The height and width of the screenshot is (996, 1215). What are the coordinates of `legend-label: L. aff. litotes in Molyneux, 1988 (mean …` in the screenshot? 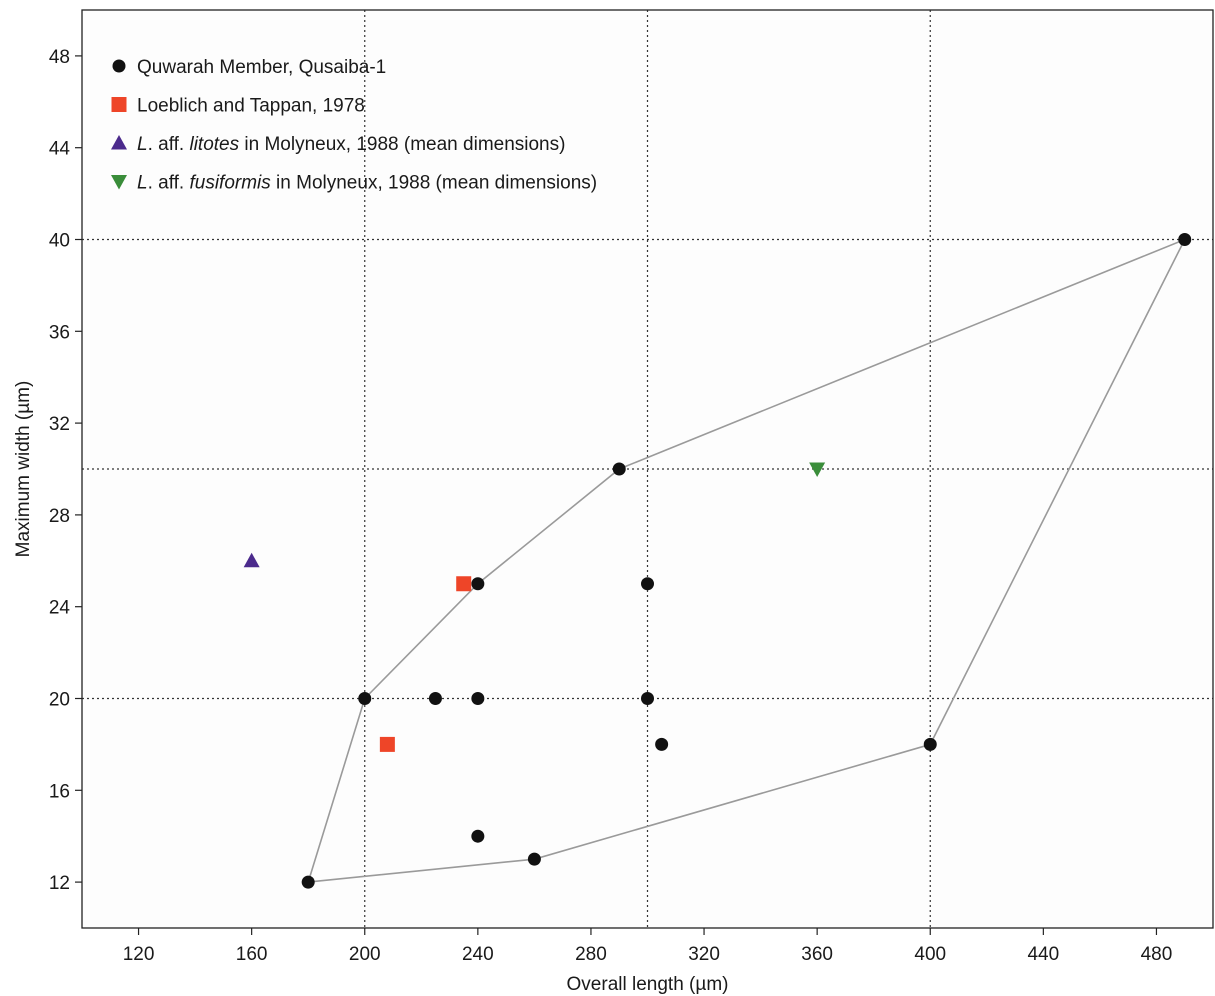 It's located at (351, 144).